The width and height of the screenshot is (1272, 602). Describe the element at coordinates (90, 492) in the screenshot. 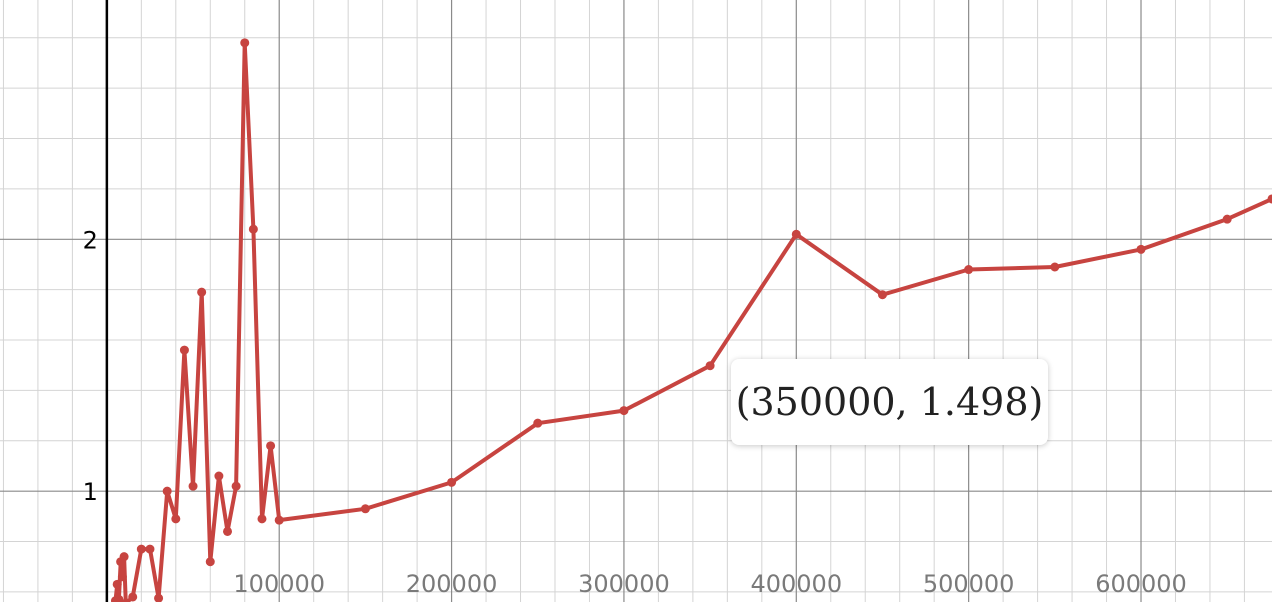

I see `y-tick-label: 1` at that location.